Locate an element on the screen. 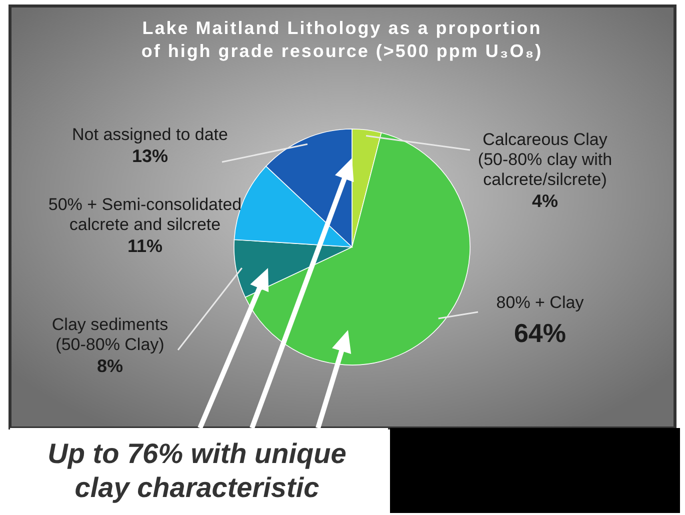 This screenshot has height=515, width=685. data-label: 64% is located at coordinates (540, 333).